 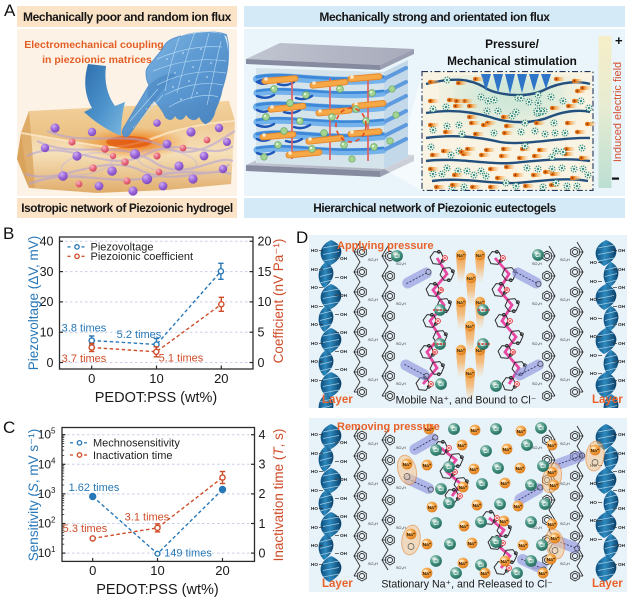 I want to click on svg-text: 3.7 times, so click(x=84, y=359).